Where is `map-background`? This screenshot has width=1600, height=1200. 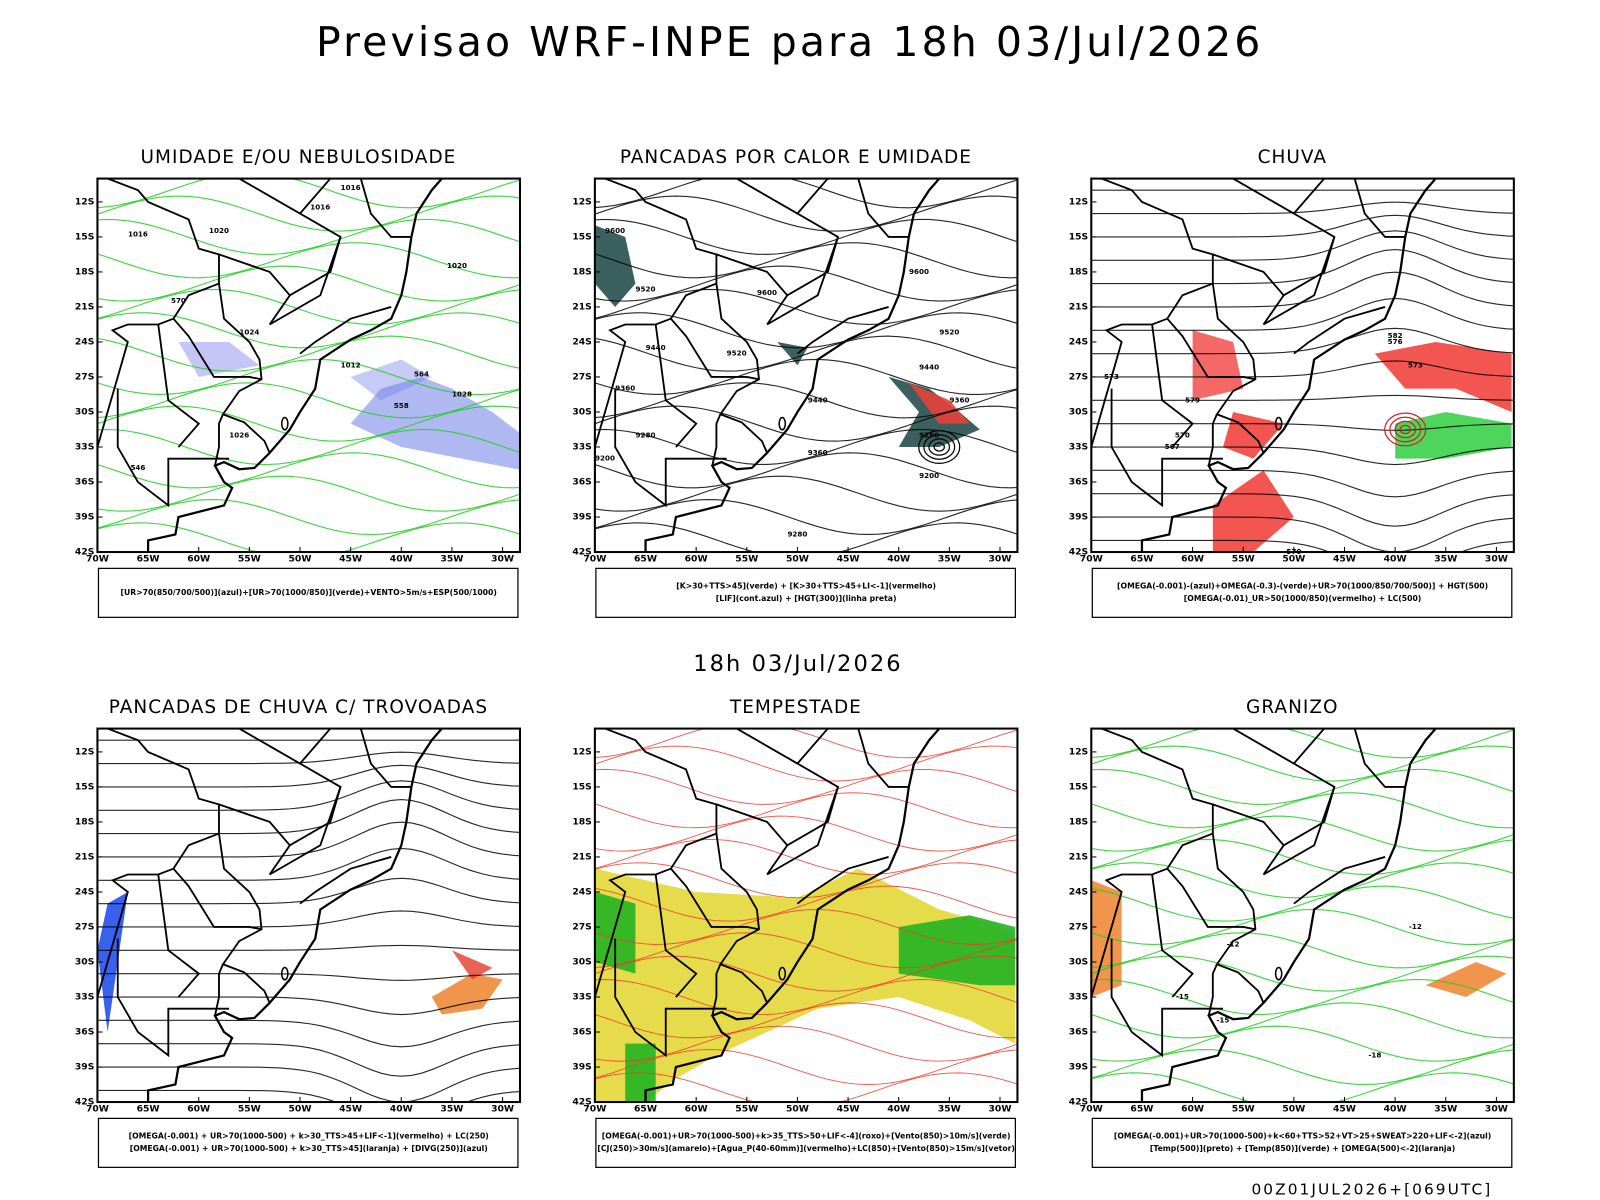 map-background is located at coordinates (806, 365).